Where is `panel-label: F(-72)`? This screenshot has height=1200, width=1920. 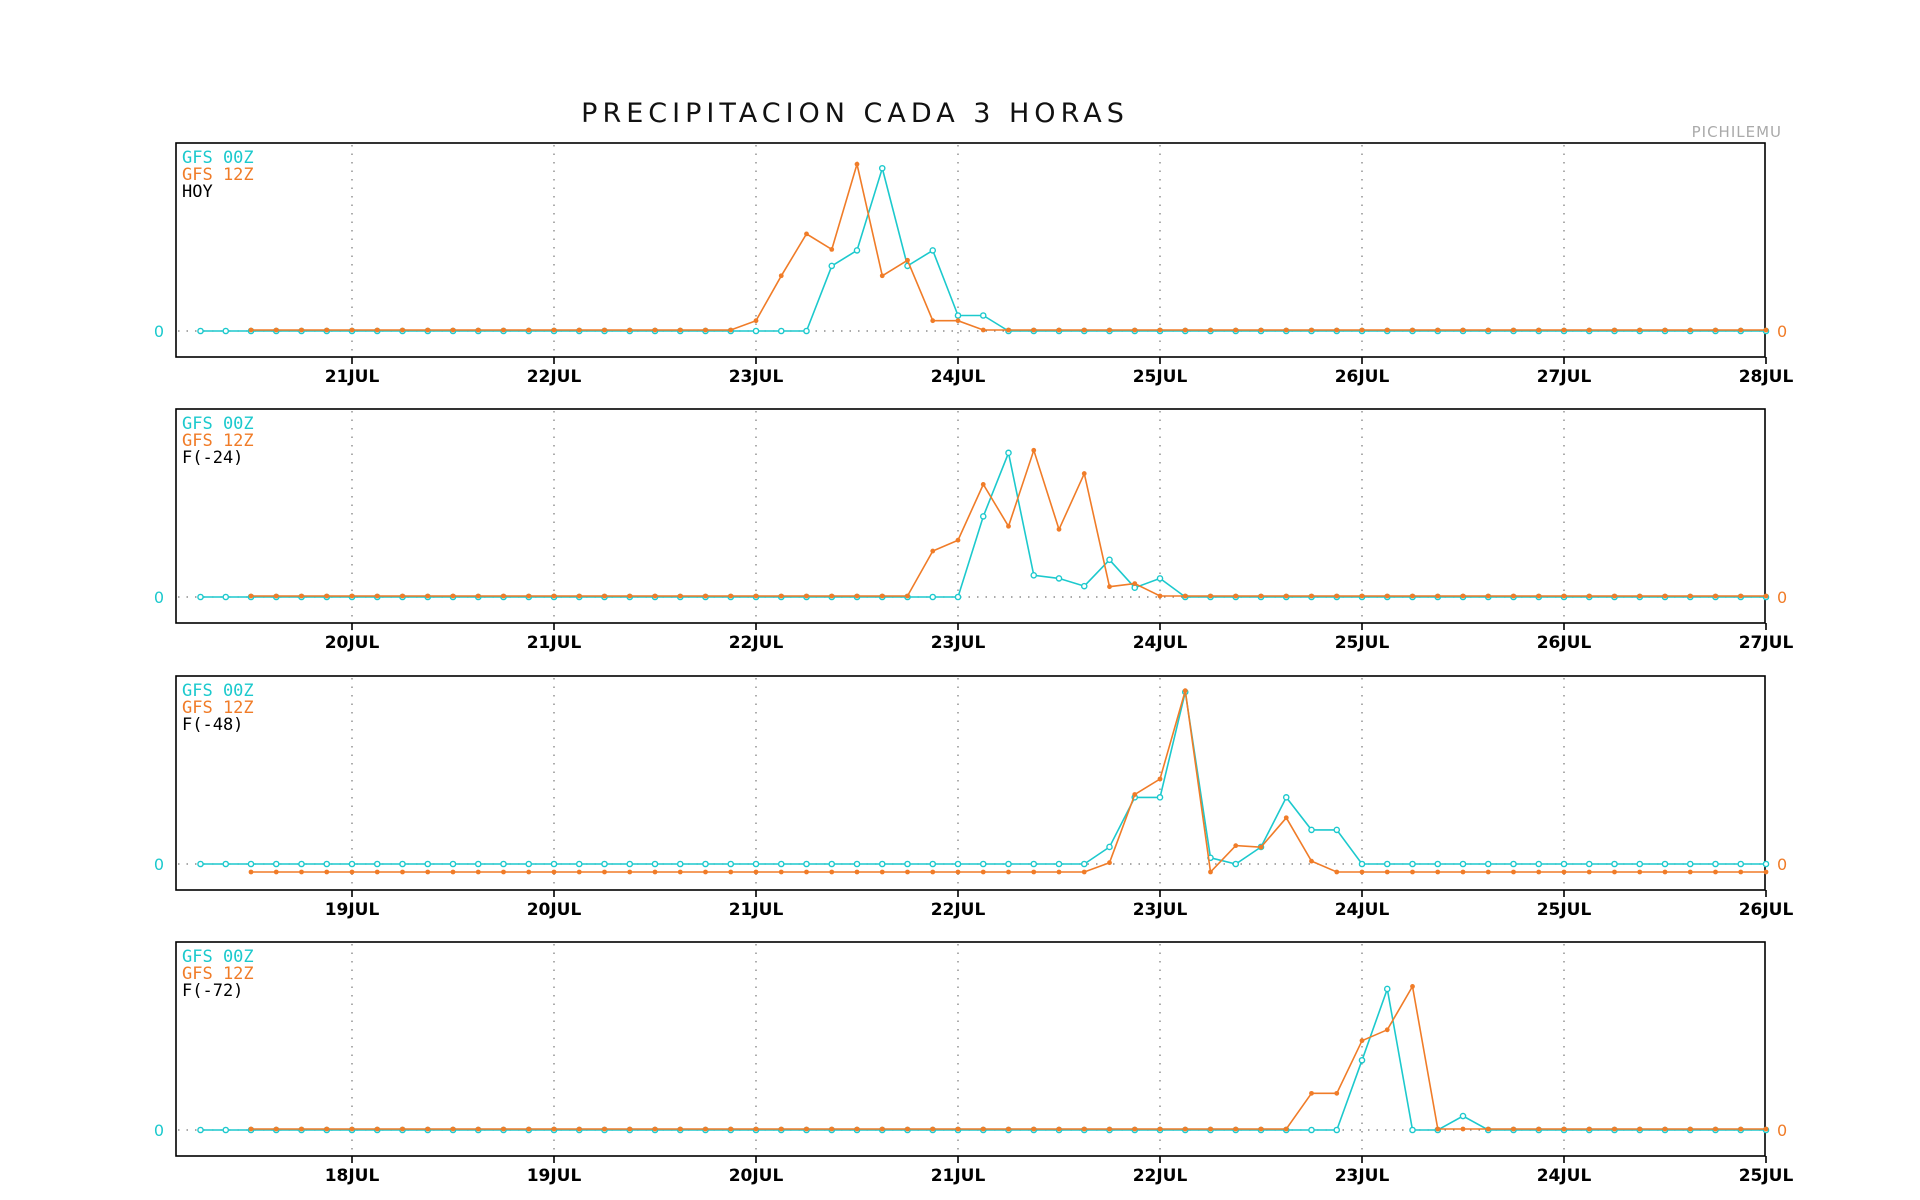 panel-label: F(-72) is located at coordinates (212, 991).